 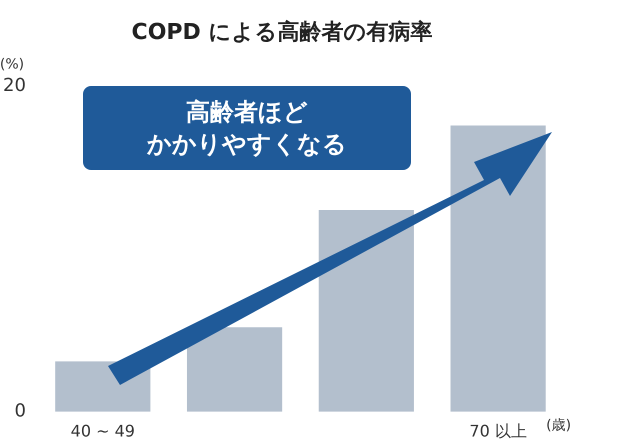 I want to click on annotation: 高齢者ほど, so click(x=247, y=112).